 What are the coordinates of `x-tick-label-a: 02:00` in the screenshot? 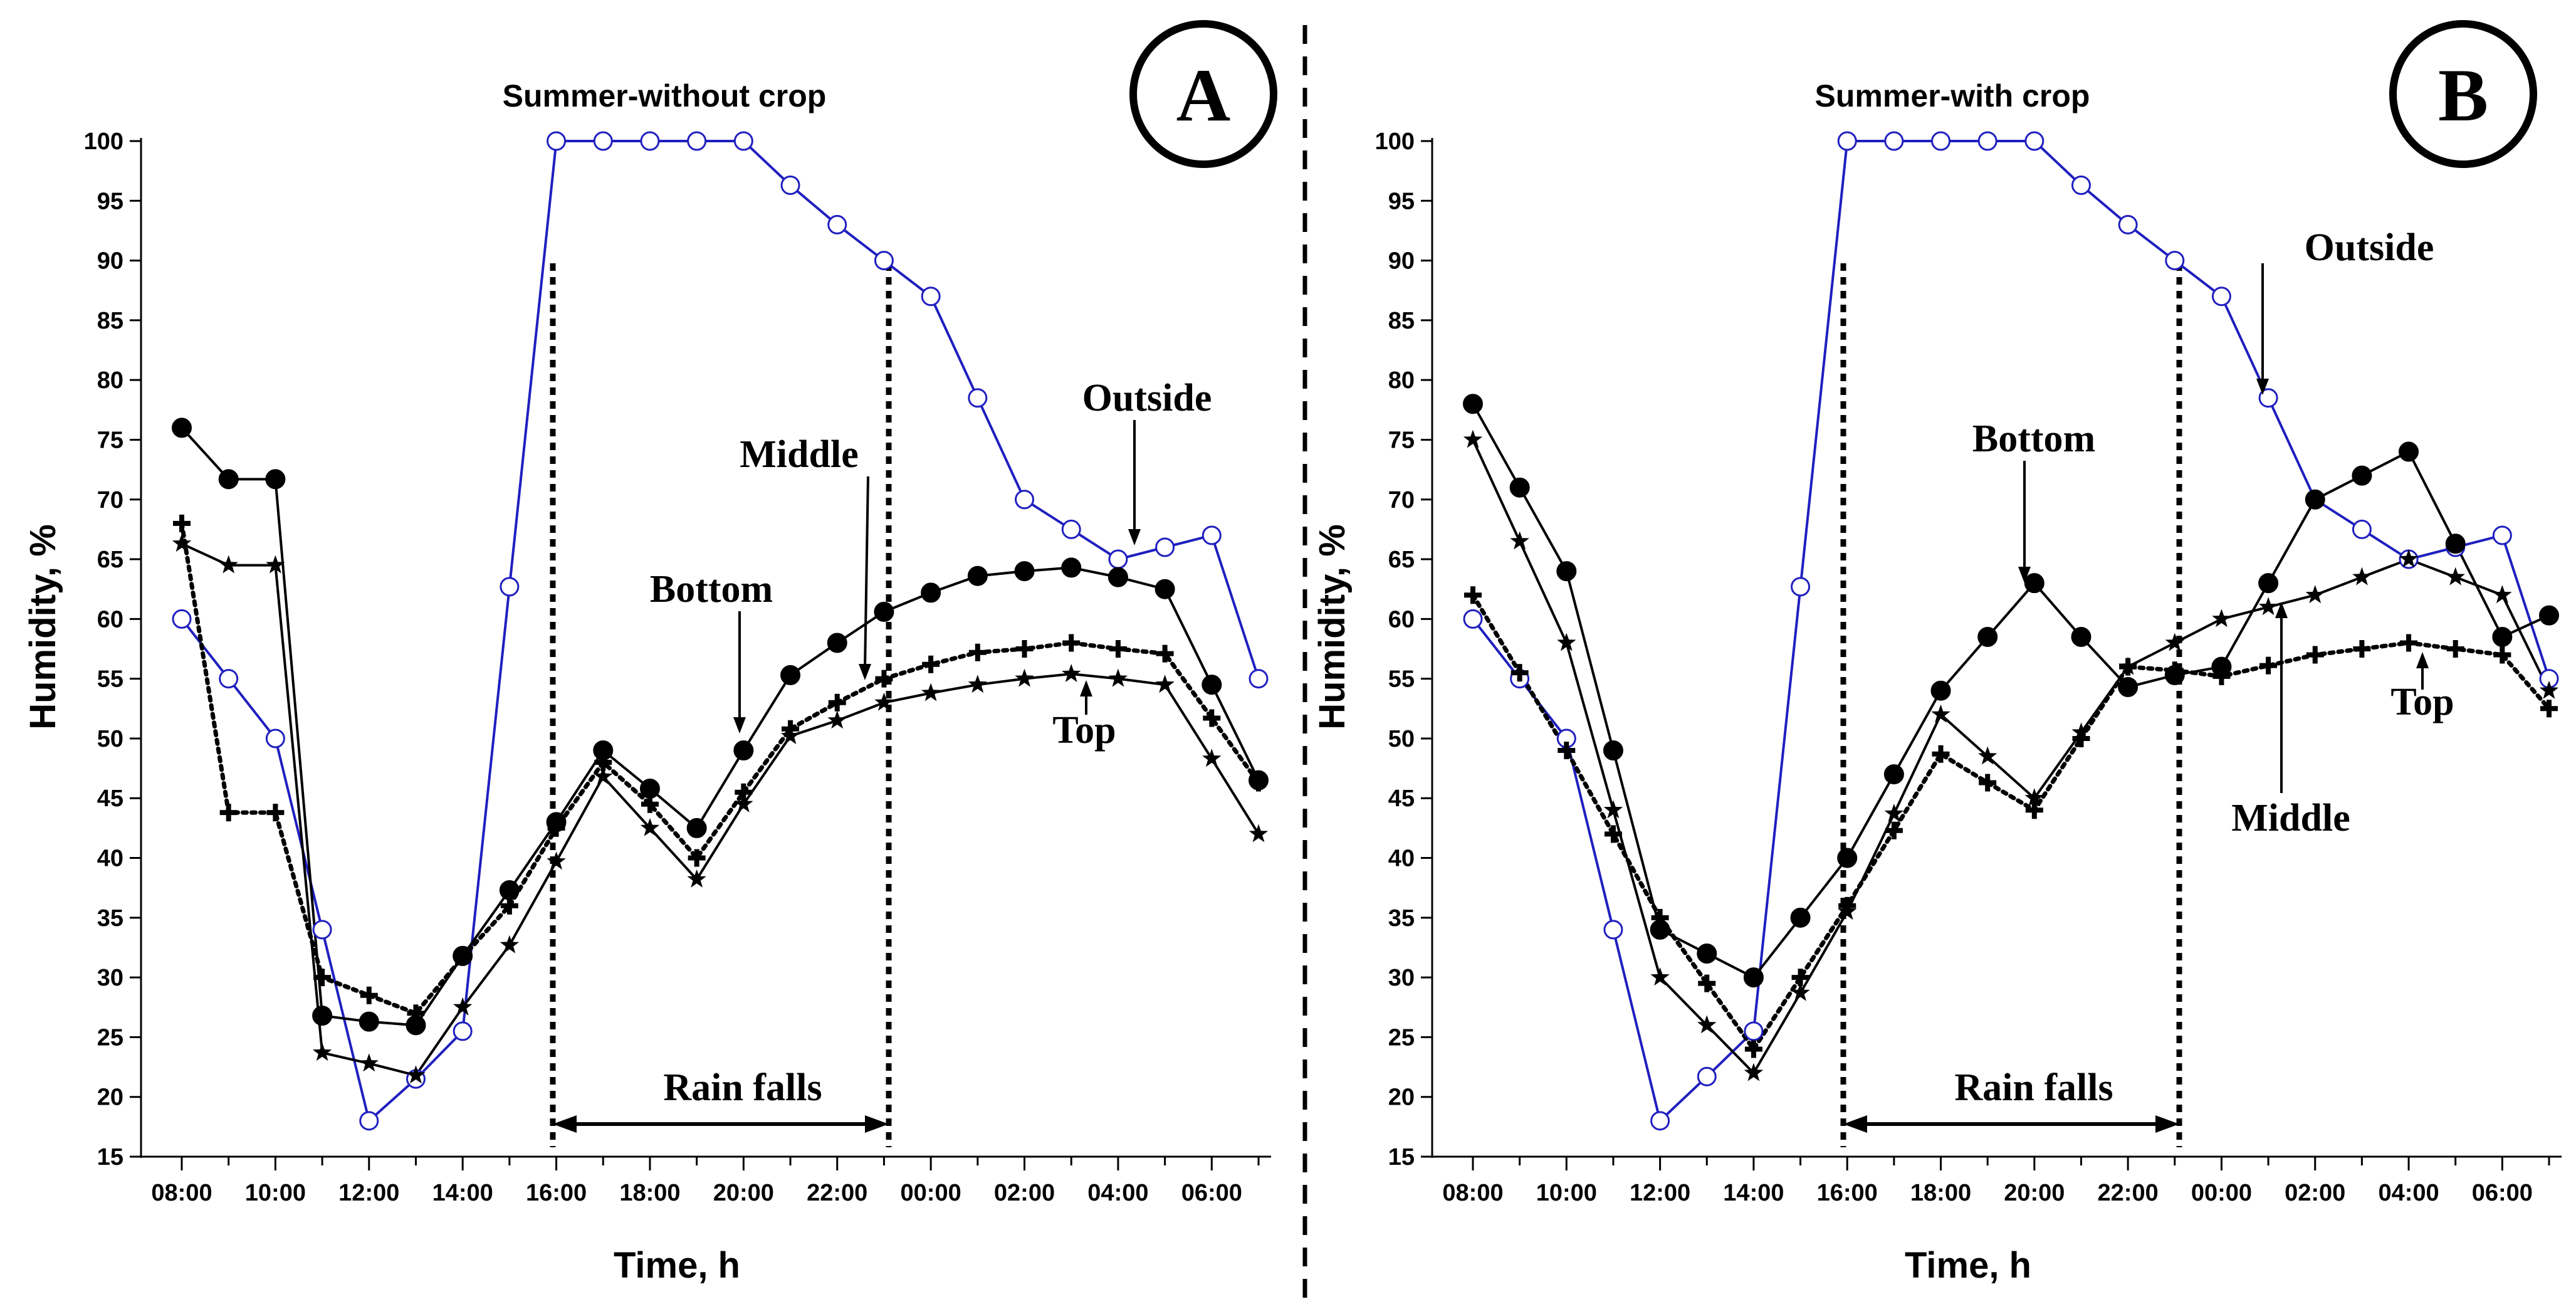 It's located at (1024, 1193).